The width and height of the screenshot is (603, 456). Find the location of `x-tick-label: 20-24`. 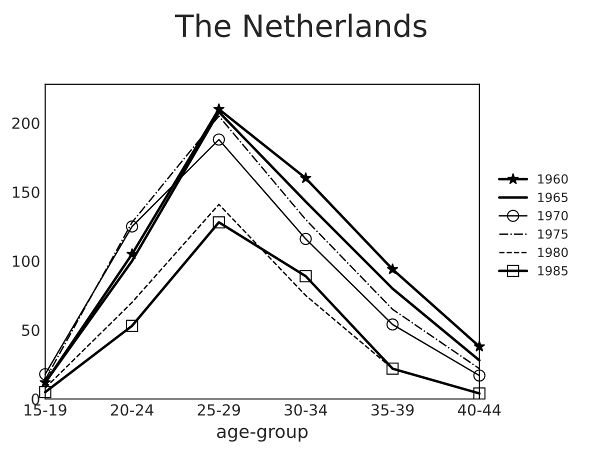

x-tick-label: 20-24 is located at coordinates (132, 410).